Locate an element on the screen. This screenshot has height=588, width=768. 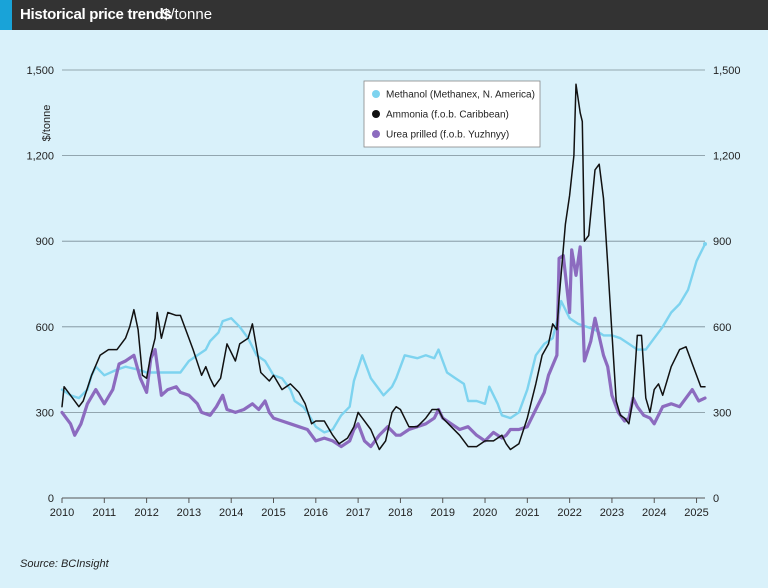
series-end-point is located at coordinates (705, 244).